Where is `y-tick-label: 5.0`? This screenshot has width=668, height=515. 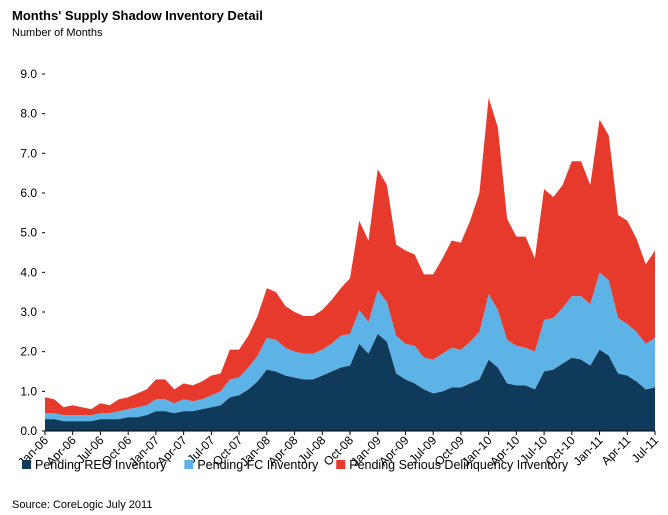
y-tick-label: 5.0 is located at coordinates (28, 233).